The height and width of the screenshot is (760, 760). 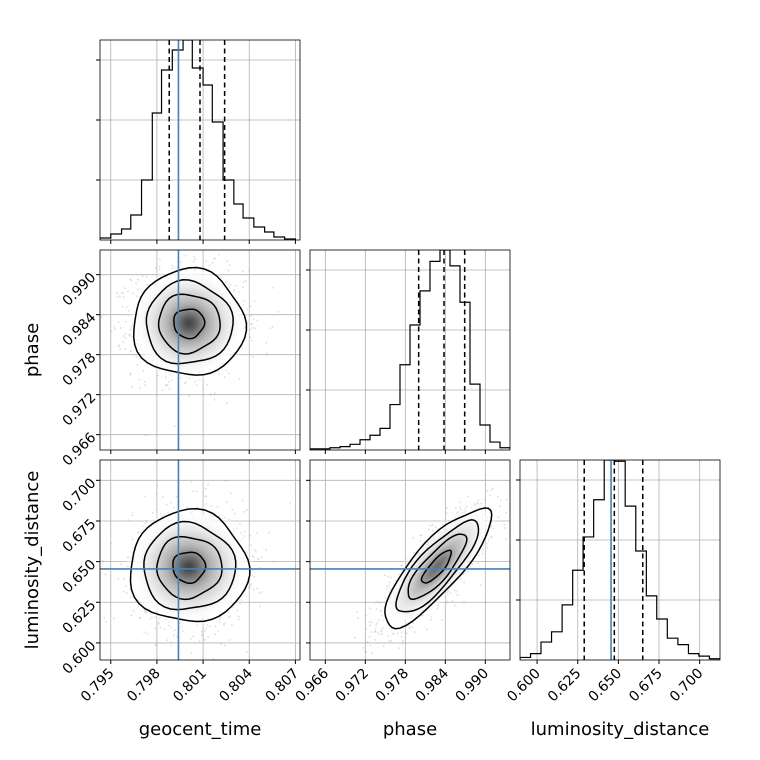 I want to click on x-tick-label: 0.600, so click(x=524, y=686).